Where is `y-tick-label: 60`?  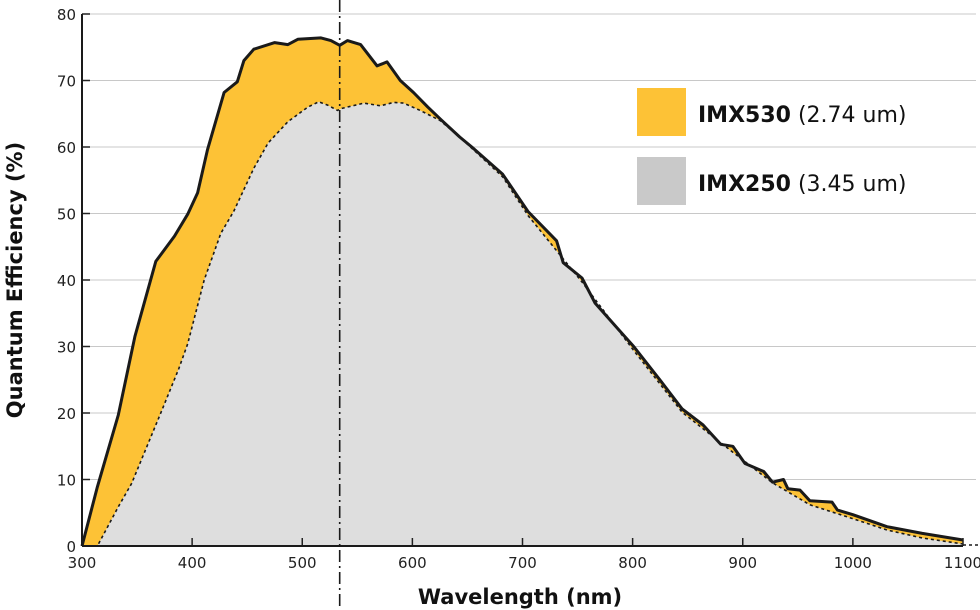
y-tick-label: 60 is located at coordinates (66, 148).